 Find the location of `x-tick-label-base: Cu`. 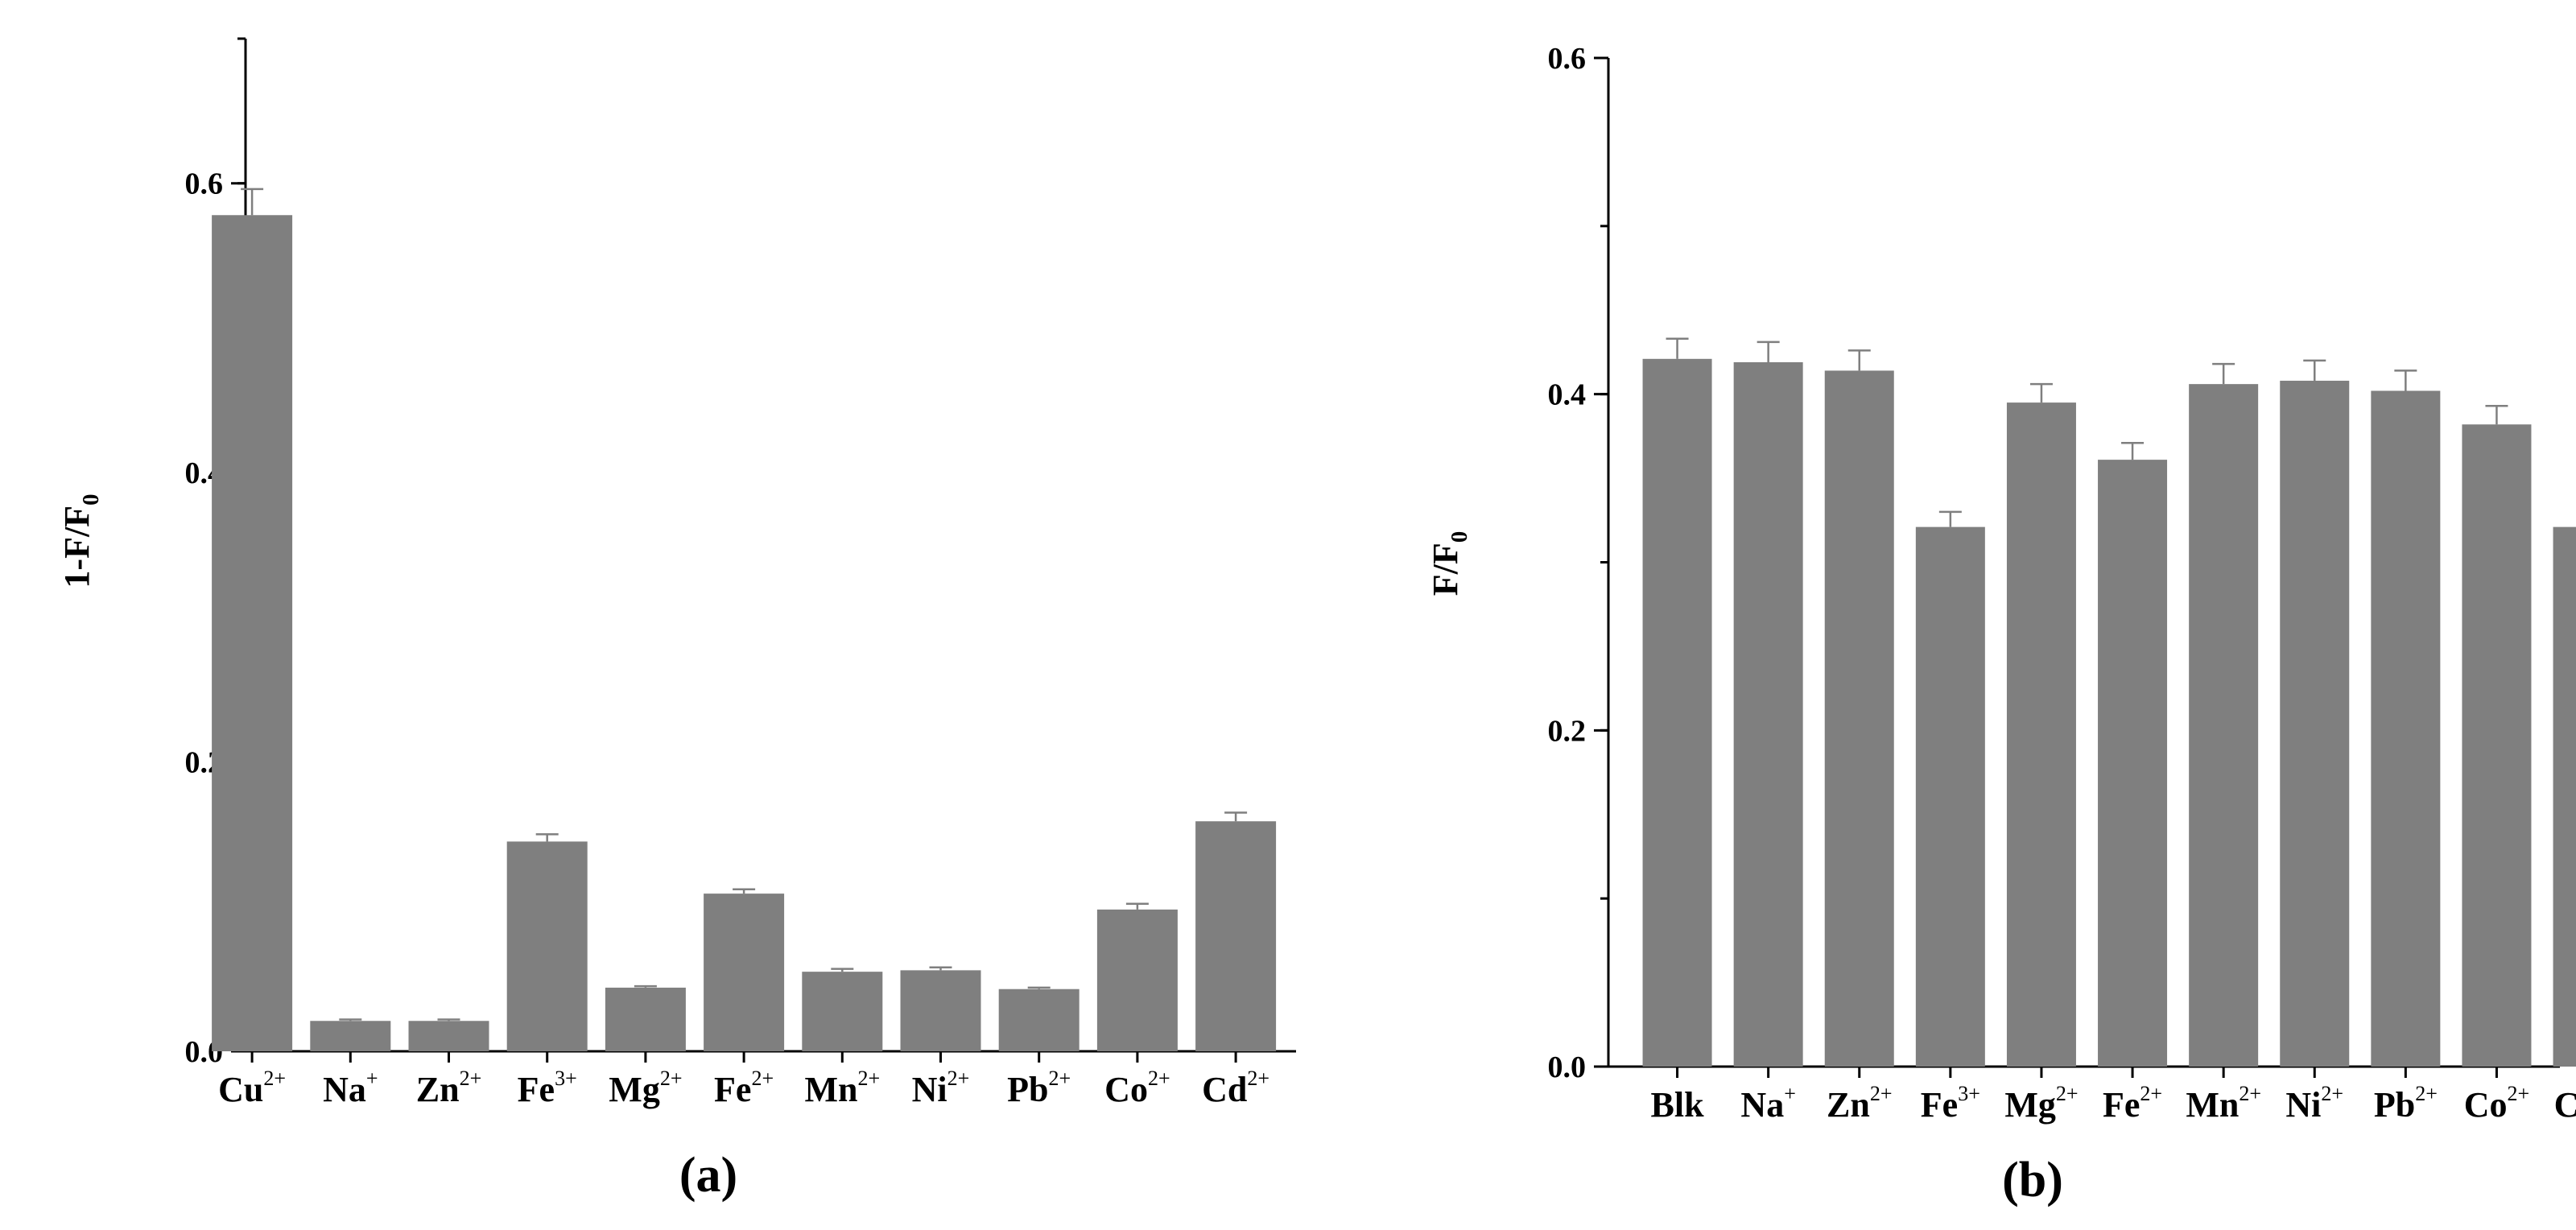

x-tick-label-base: Cu is located at coordinates (240, 1089).